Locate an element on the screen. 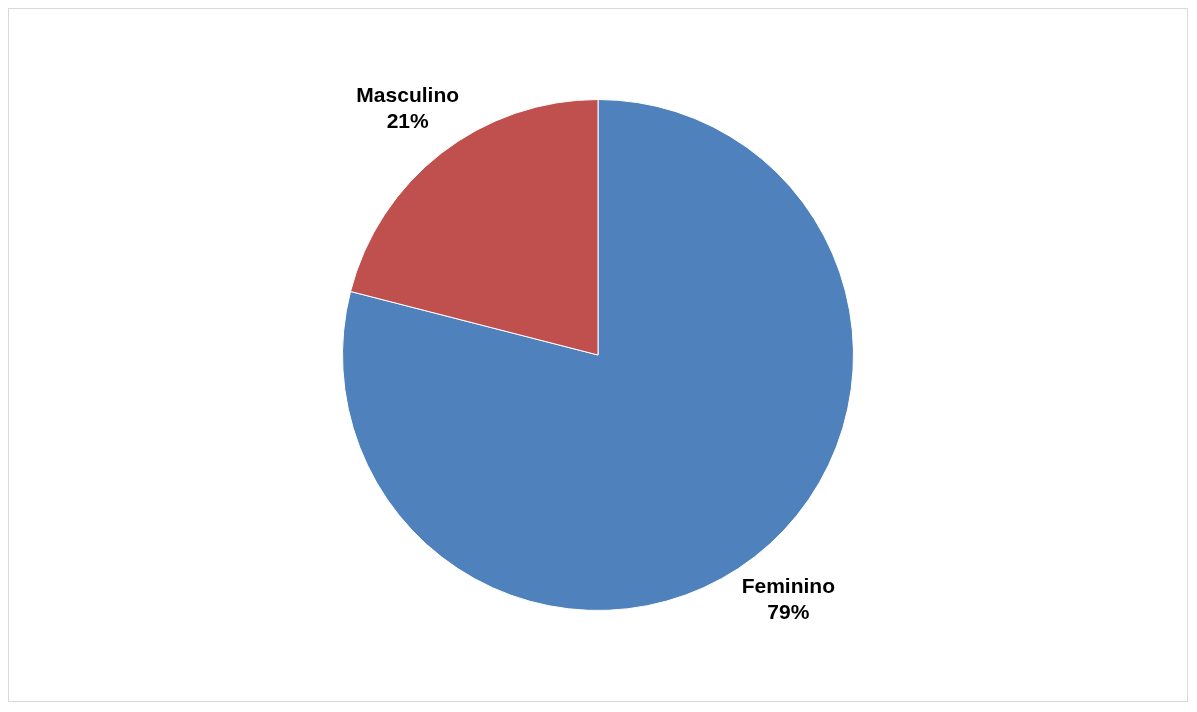  slice-label: Masculino is located at coordinates (408, 95).